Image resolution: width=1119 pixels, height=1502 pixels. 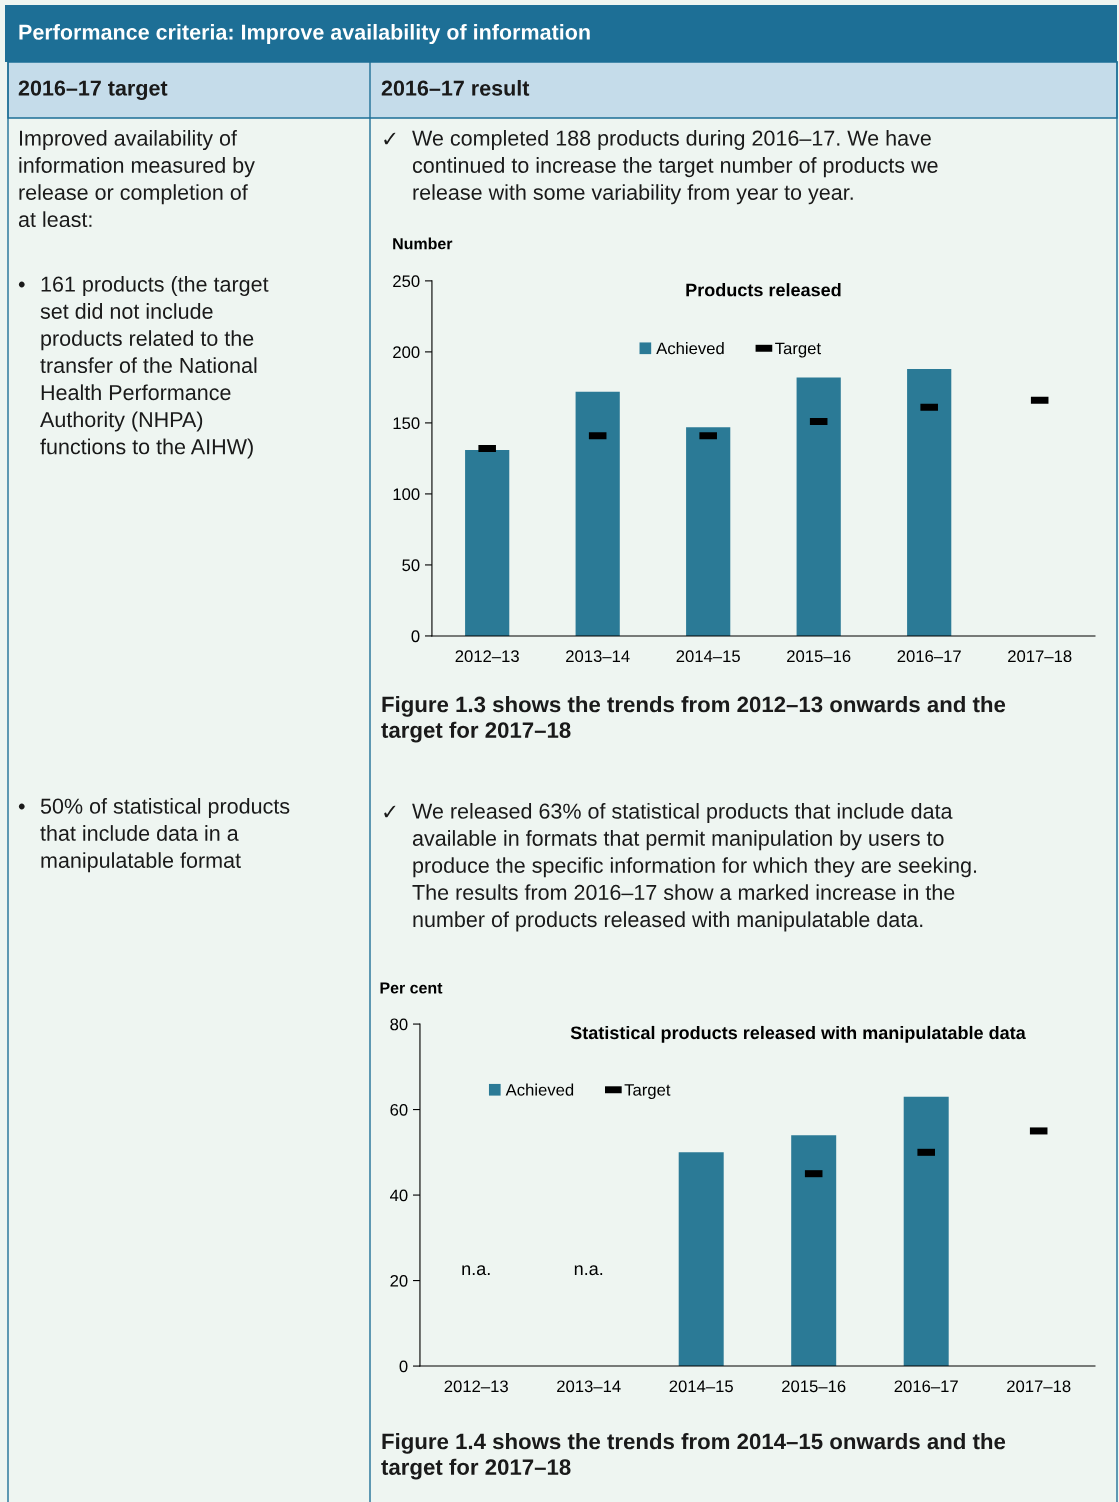 I want to click on text: 50% of statistical products that include data in a manipulatable format, so click(x=165, y=835).